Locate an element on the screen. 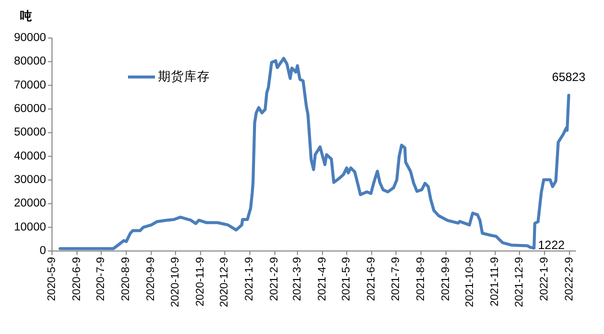 Image resolution: width=604 pixels, height=334 pixels. legend-label: 期货库存 is located at coordinates (184, 76).